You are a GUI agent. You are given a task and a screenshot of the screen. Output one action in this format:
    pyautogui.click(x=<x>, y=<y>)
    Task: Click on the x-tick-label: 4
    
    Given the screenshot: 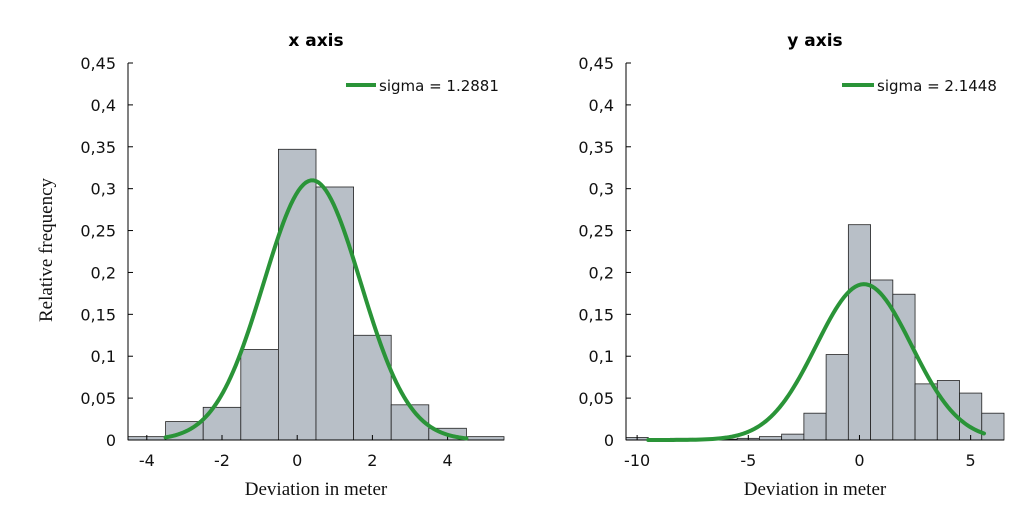 What is the action you would take?
    pyautogui.click(x=448, y=460)
    